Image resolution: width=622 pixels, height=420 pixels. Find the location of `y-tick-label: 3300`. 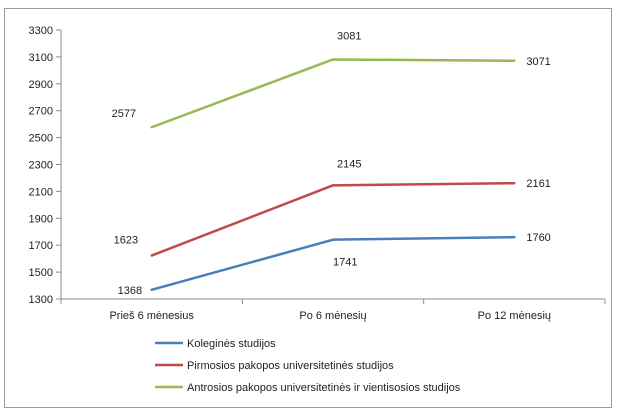

y-tick-label: 3300 is located at coordinates (41, 31).